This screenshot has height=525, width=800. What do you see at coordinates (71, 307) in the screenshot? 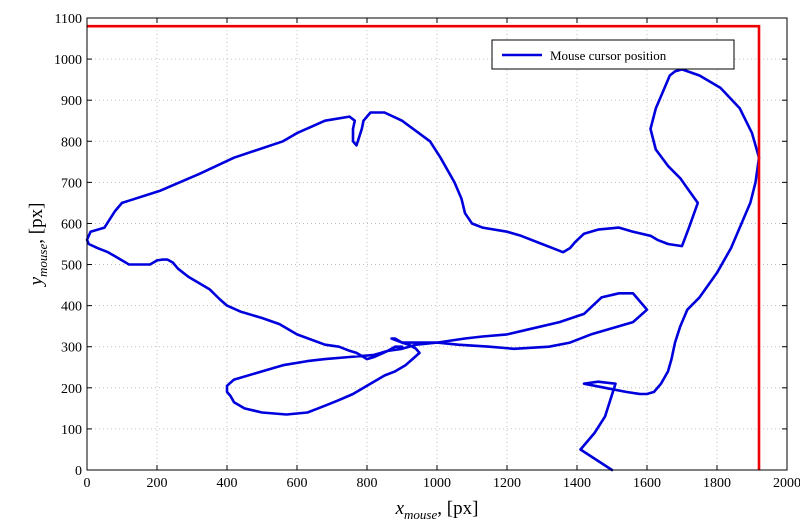
I see `y-tick-label: 400` at bounding box center [71, 307].